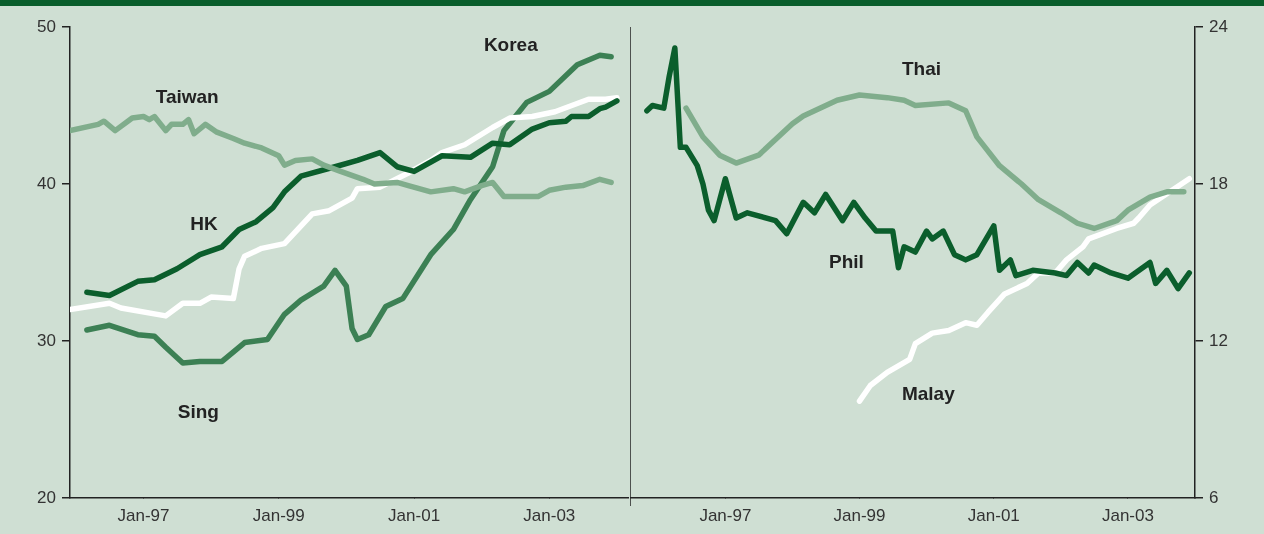 The width and height of the screenshot is (1264, 534). I want to click on y-tick-label: 40, so click(46, 183).